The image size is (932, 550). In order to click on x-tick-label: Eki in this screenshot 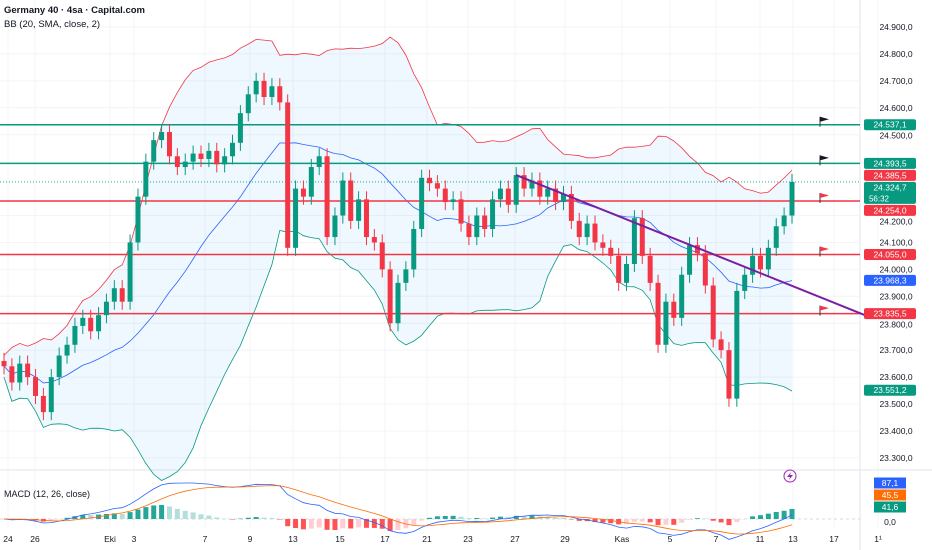, I will do `click(110, 539)`.